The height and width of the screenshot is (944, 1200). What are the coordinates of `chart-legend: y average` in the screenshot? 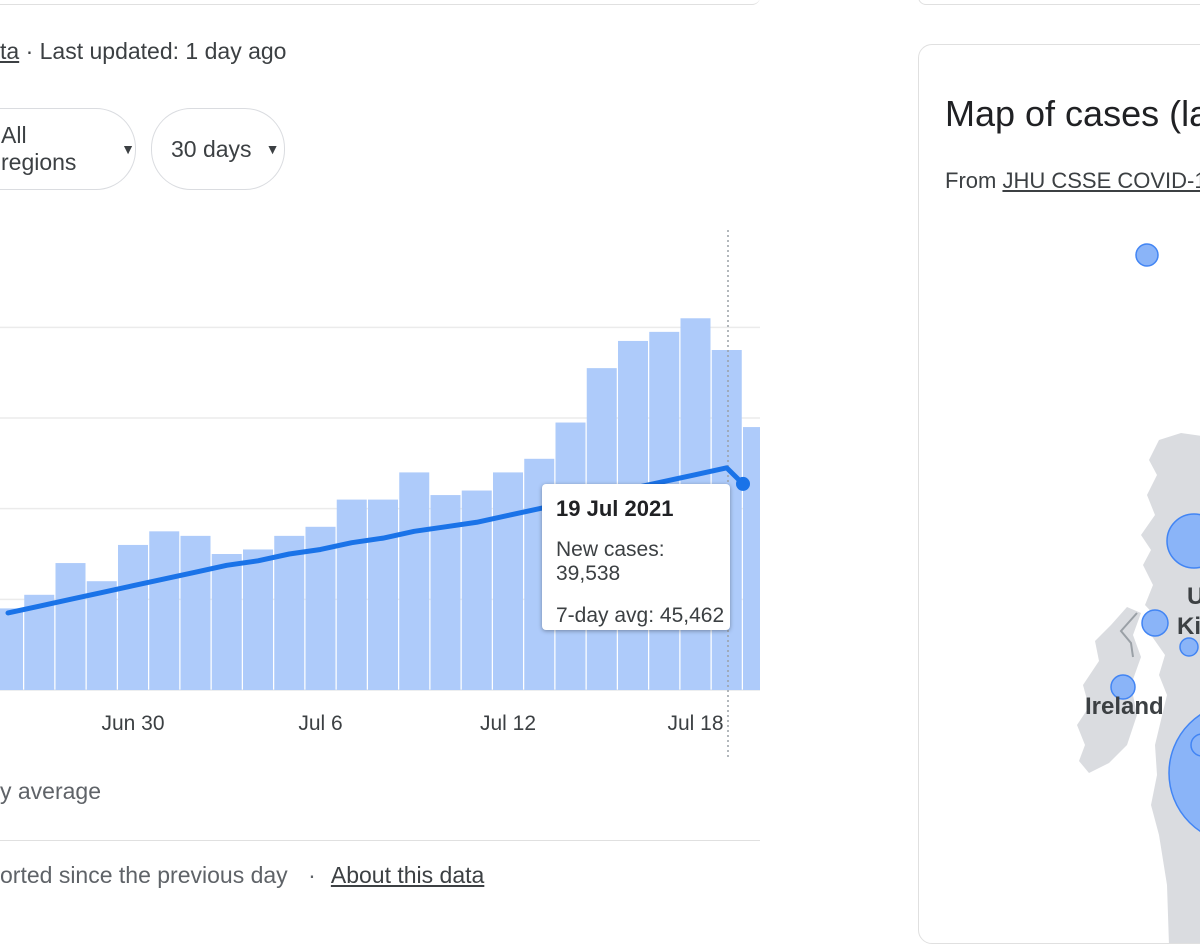 It's located at (50, 791).